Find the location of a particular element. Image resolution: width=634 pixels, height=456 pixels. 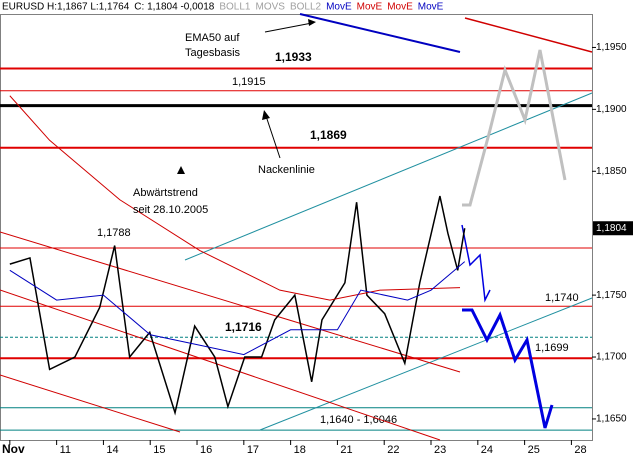

x-tick-label: 24 is located at coordinates (487, 450).